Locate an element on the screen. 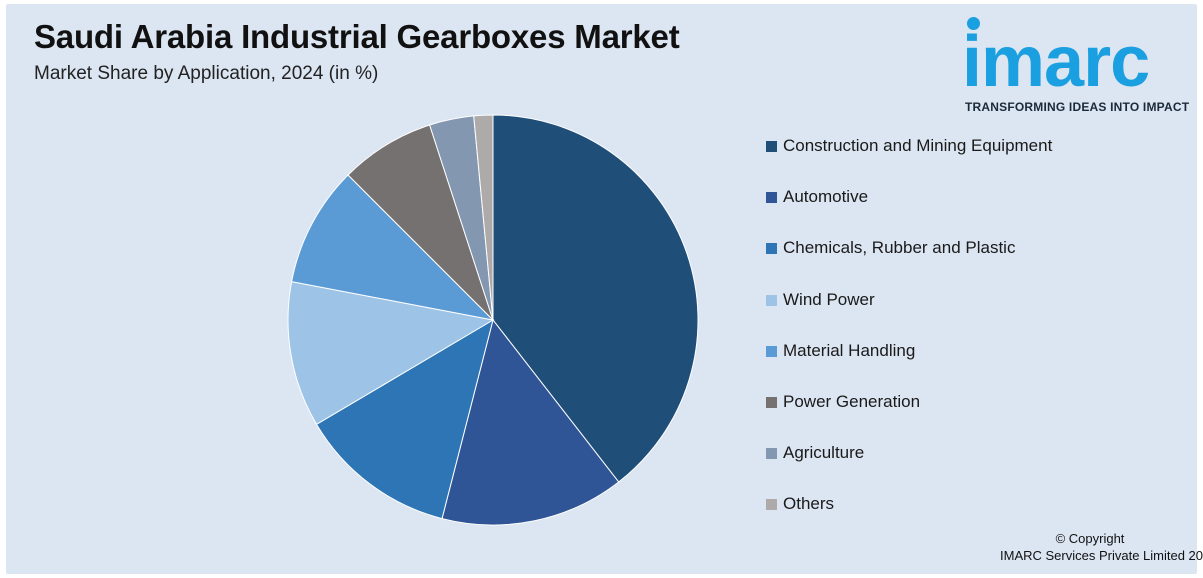 Image resolution: width=1203 pixels, height=578 pixels. chart-title: Saudi Arabia Industrial Gearboxes Market is located at coordinates (357, 36).